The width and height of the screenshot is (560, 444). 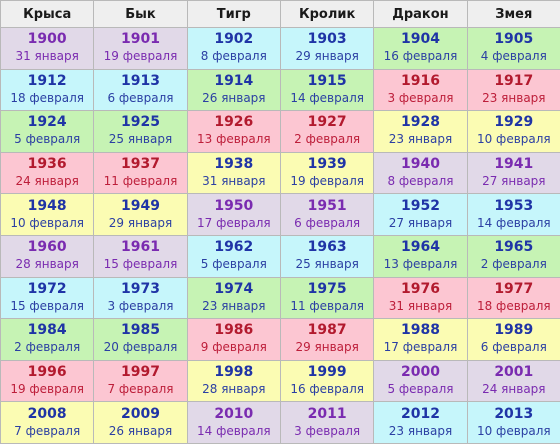 I want to click on year-cell: 1965 2 февраля, so click(x=513, y=256).